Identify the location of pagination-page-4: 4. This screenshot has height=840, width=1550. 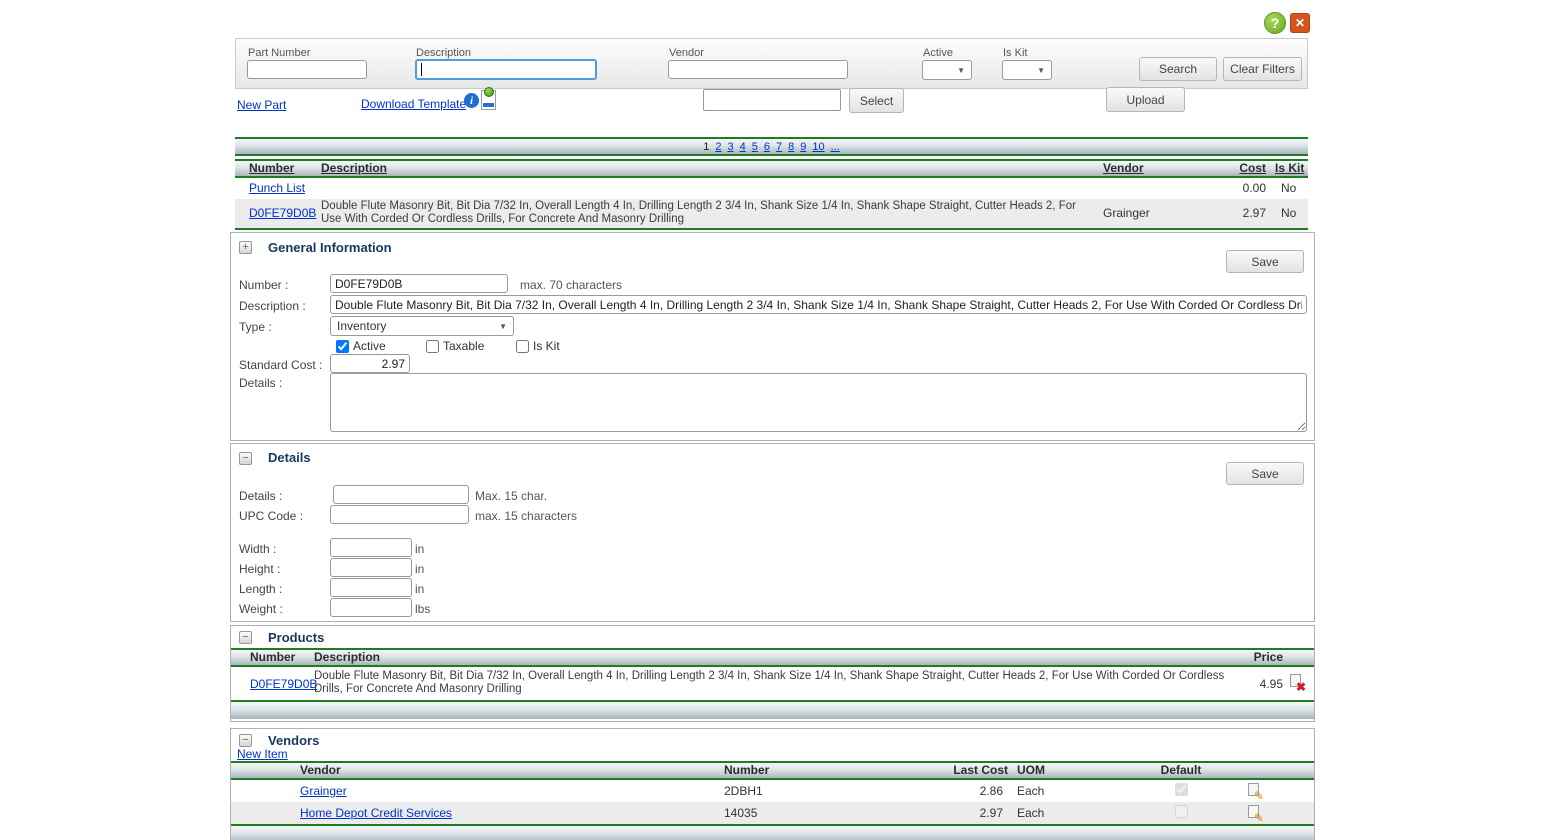
(742, 147).